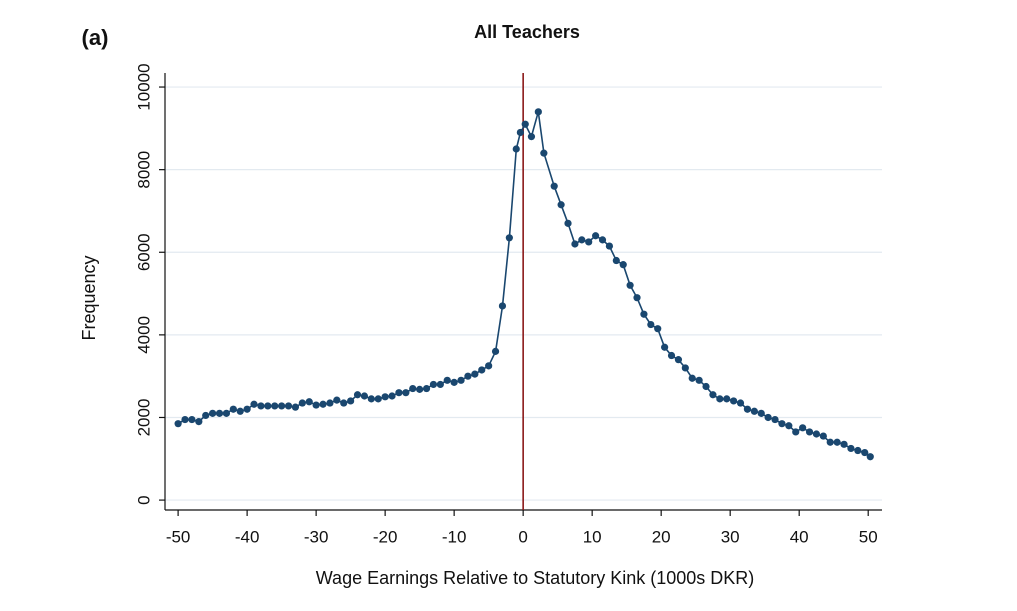  Describe the element at coordinates (592, 536) in the screenshot. I see `x-tick-label: 10` at that location.